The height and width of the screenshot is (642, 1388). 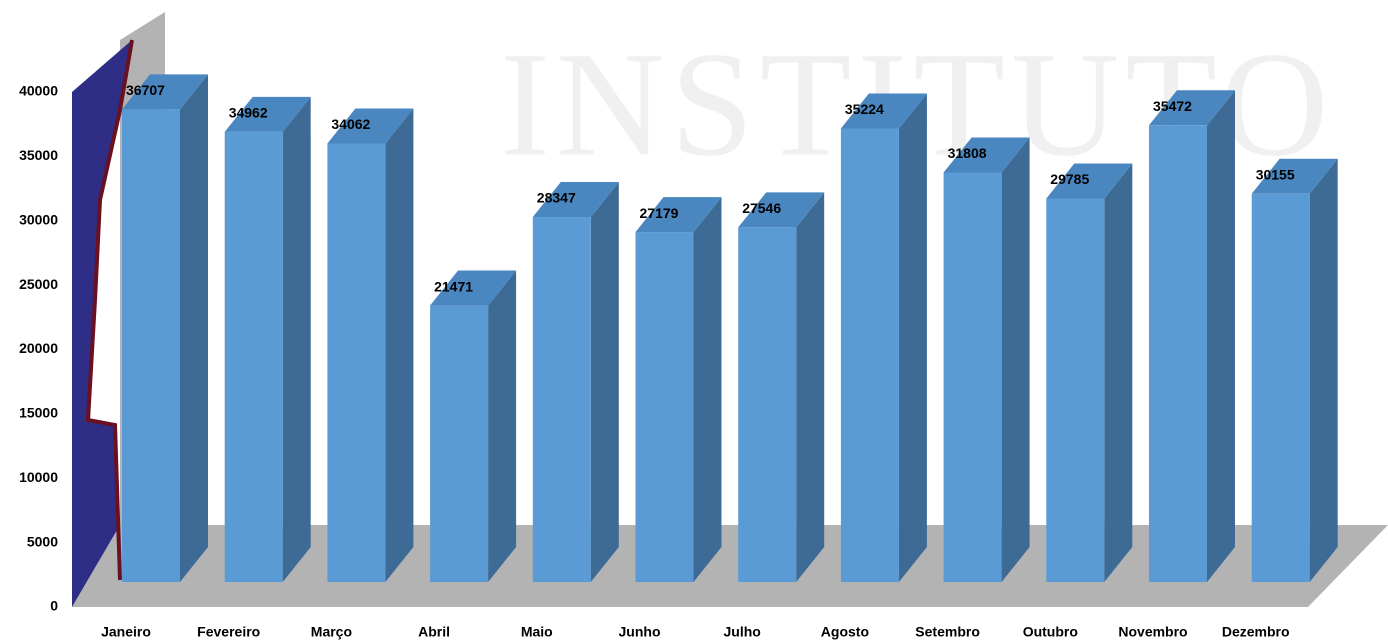 What do you see at coordinates (54, 606) in the screenshot?
I see `y-tick-label: 0` at bounding box center [54, 606].